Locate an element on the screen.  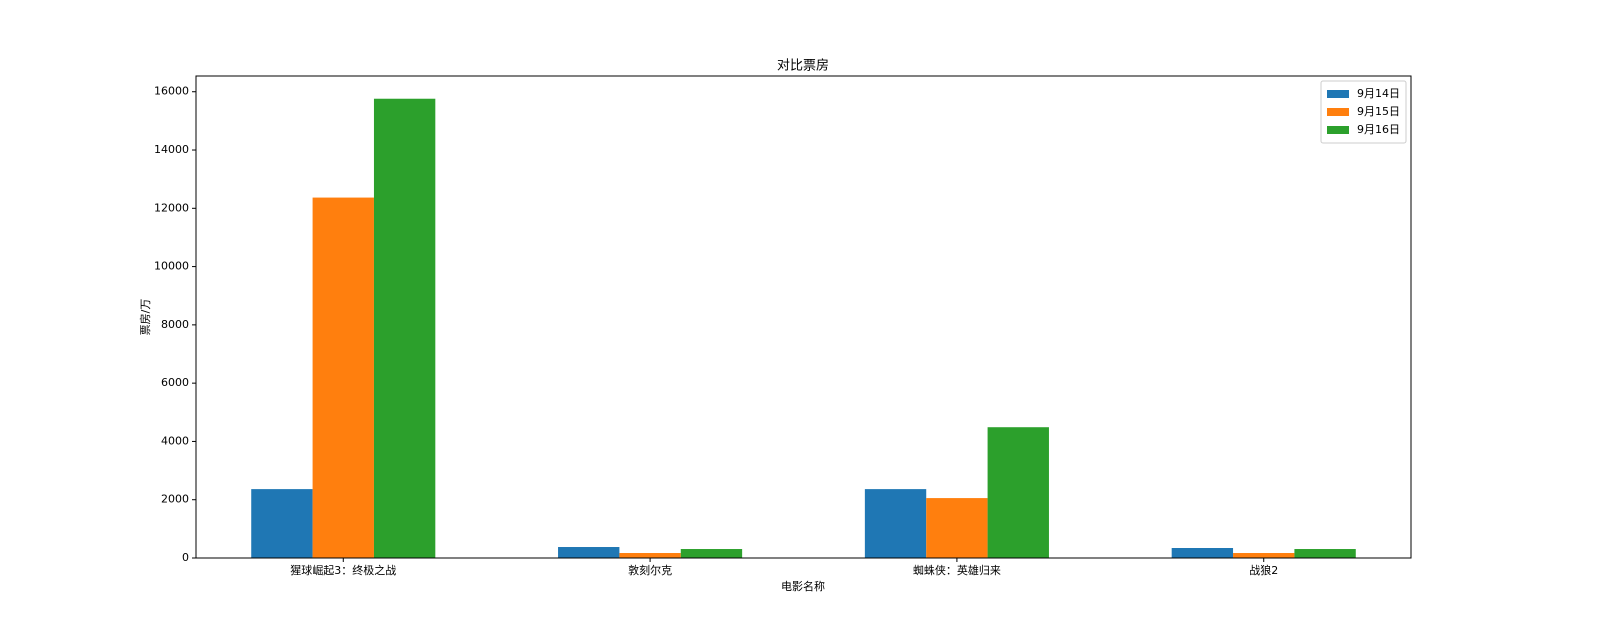
x-axis-label: 电影名称 is located at coordinates (803, 586).